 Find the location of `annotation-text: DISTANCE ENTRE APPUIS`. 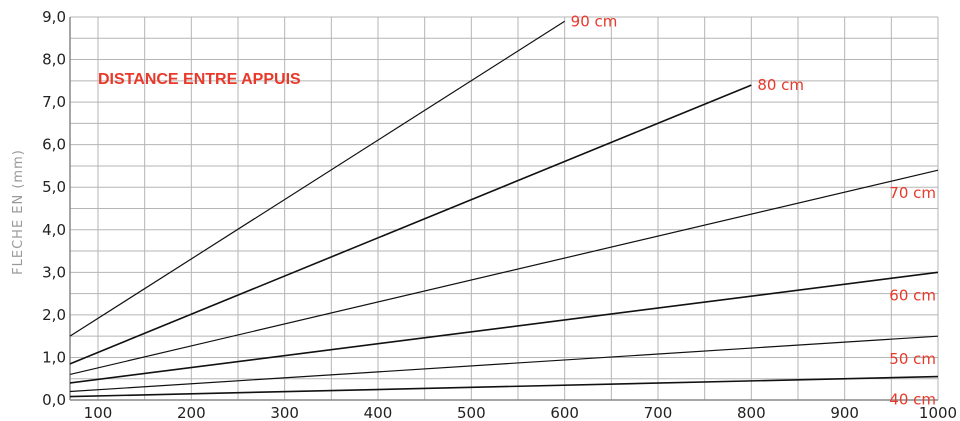

annotation-text: DISTANCE ENTRE APPUIS is located at coordinates (199, 79).